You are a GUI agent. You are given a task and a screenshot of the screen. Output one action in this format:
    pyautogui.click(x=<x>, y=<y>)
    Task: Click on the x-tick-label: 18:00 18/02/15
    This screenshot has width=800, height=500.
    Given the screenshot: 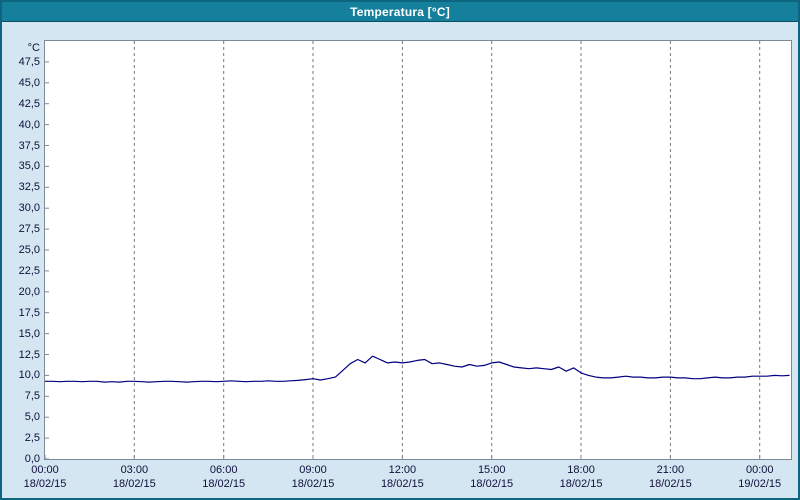 What is the action you would take?
    pyautogui.click(x=581, y=477)
    